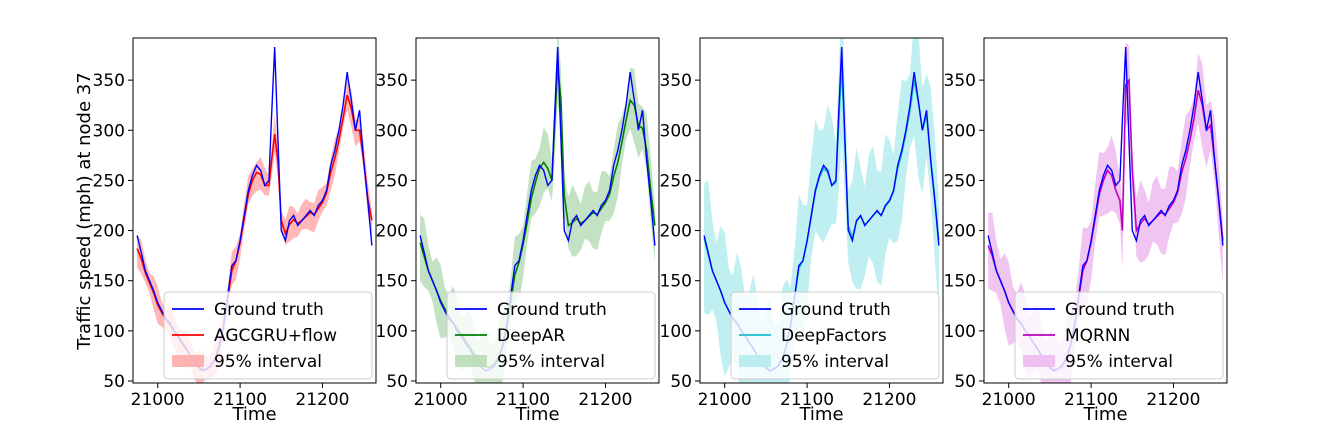 This screenshot has width=1336, height=432. What do you see at coordinates (531, 336) in the screenshot?
I see `legend-label: DeepAR` at bounding box center [531, 336].